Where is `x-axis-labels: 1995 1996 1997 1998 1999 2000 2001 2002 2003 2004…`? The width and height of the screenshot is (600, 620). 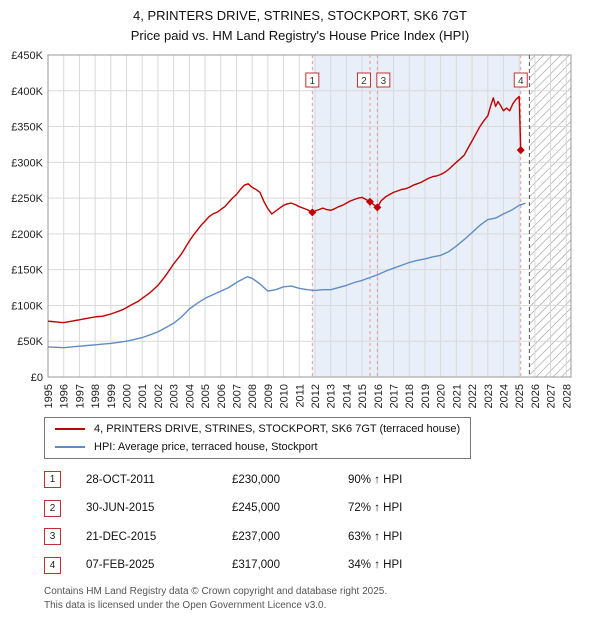
x-axis-labels: 1995 1996 1997 1998 1999 2000 2001 2002 2003 2004… is located at coordinates (308, 396).